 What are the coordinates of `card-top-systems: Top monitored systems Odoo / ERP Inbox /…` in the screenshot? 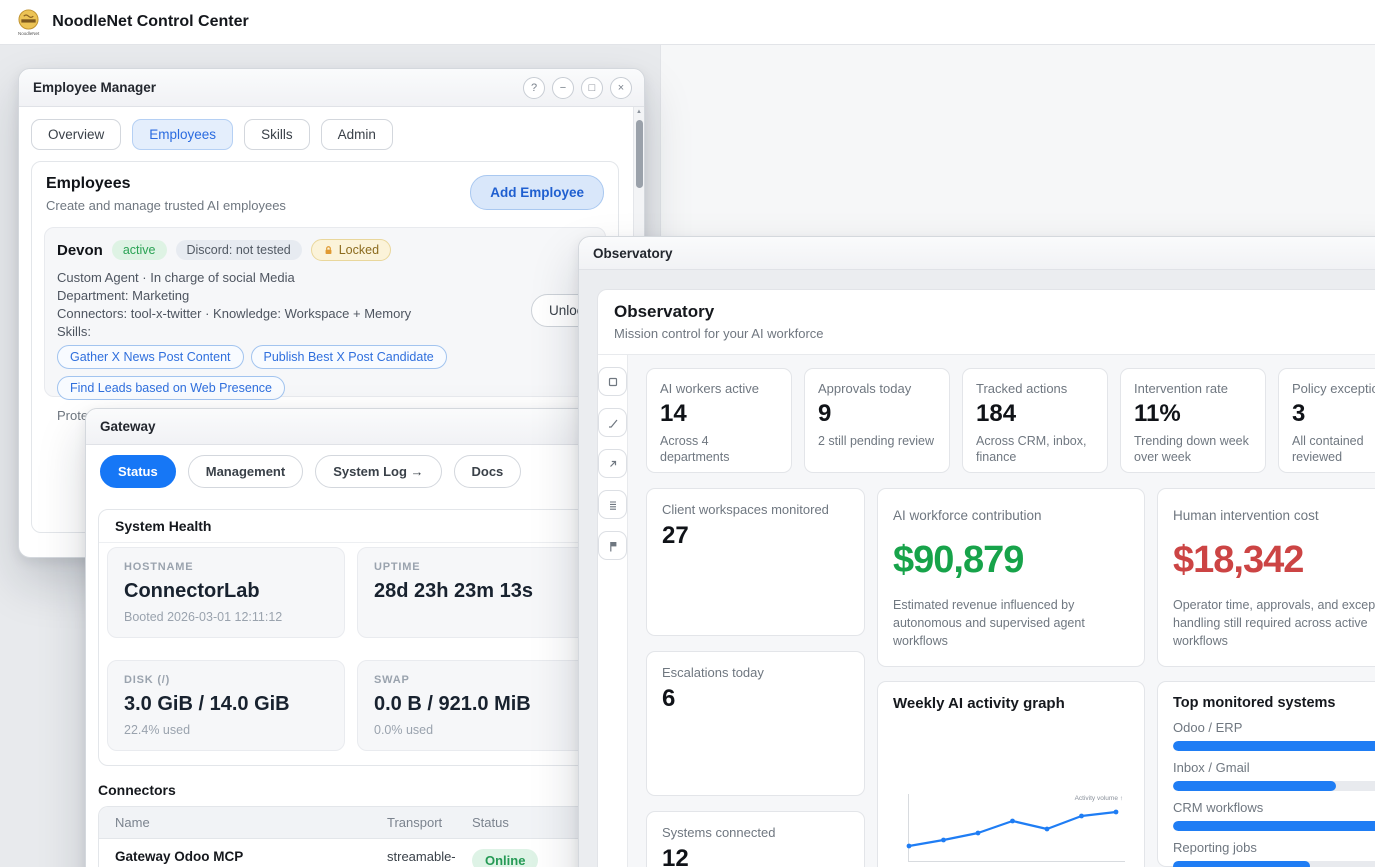 It's located at (1266, 774).